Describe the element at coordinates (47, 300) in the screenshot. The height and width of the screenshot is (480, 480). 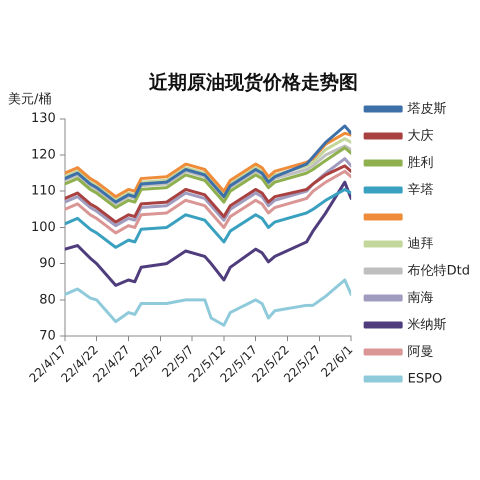
I see `y-tick-label: 80` at that location.